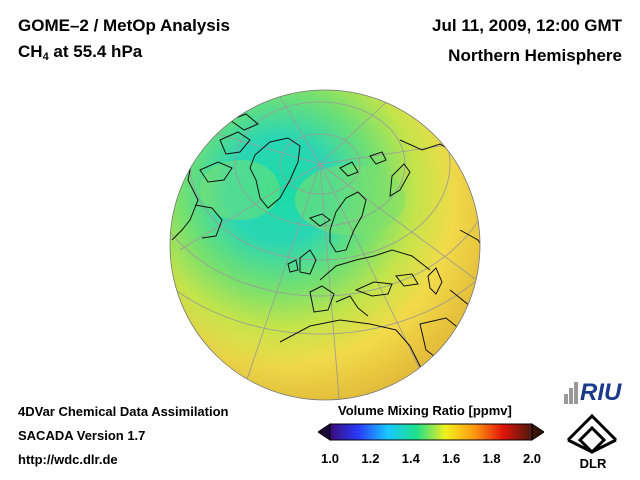 Image resolution: width=640 pixels, height=480 pixels. What do you see at coordinates (451, 458) in the screenshot?
I see `colorbar-tick-label: 1.6` at bounding box center [451, 458].